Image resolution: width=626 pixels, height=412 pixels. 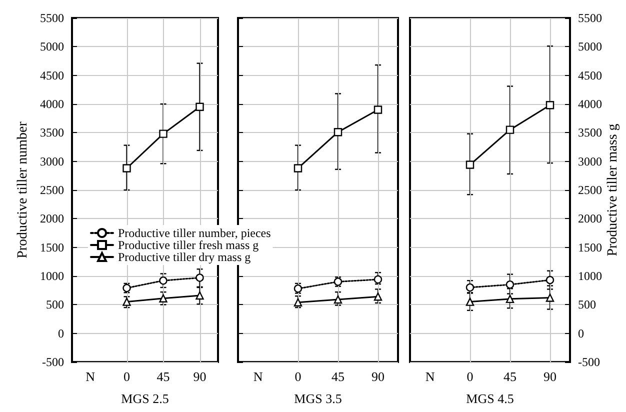 What do you see at coordinates (318, 398) in the screenshot?
I see `x-axis-title: MGS 3.5` at bounding box center [318, 398].